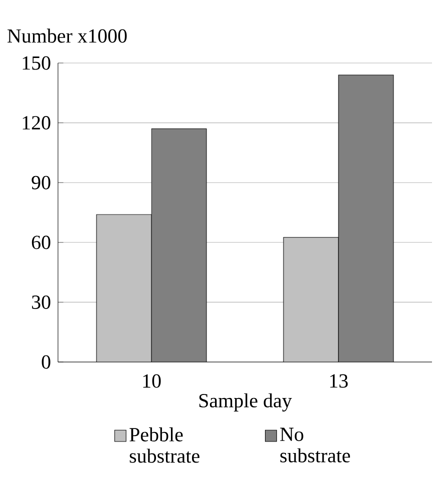 This screenshot has width=434, height=486. What do you see at coordinates (339, 381) in the screenshot?
I see `x-tick-label: 13` at bounding box center [339, 381].